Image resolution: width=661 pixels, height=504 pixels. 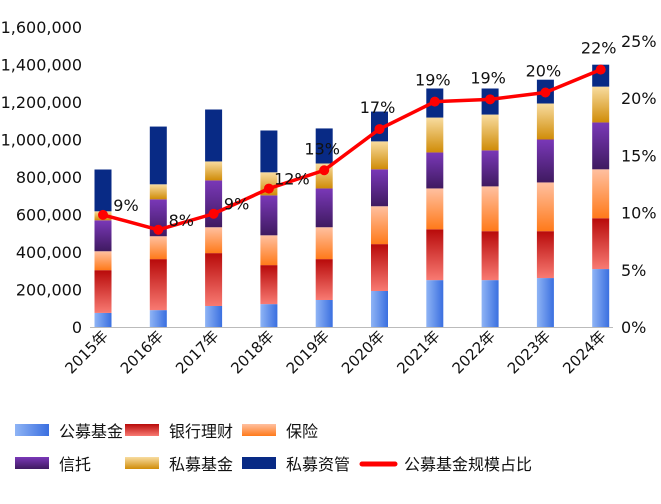 What do you see at coordinates (302, 431) in the screenshot?
I see `legend-label: 保险` at bounding box center [302, 431].